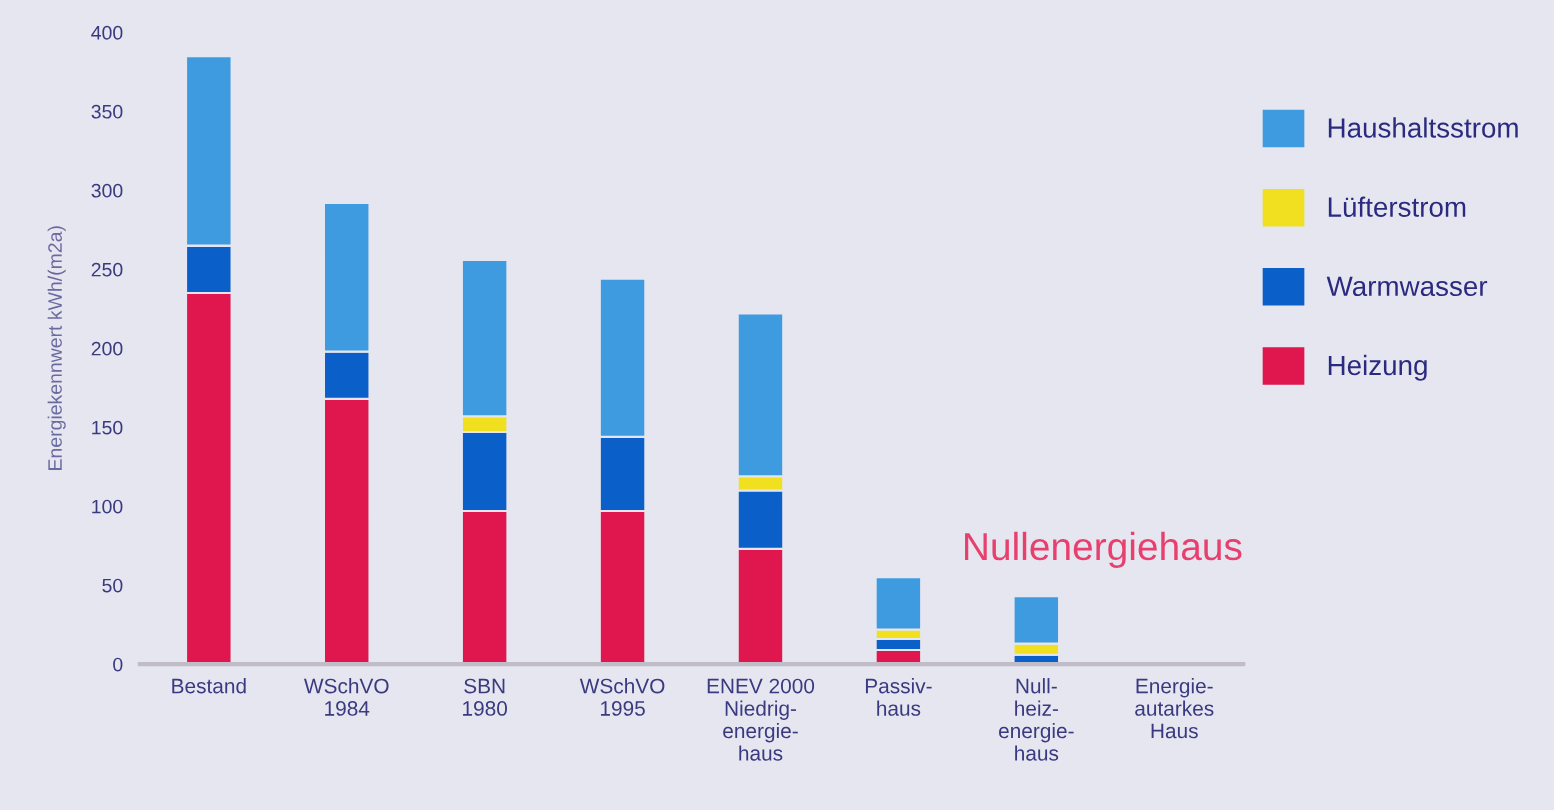 This screenshot has width=1554, height=810. Describe the element at coordinates (107, 190) in the screenshot. I see `y-tick-label: 300` at that location.